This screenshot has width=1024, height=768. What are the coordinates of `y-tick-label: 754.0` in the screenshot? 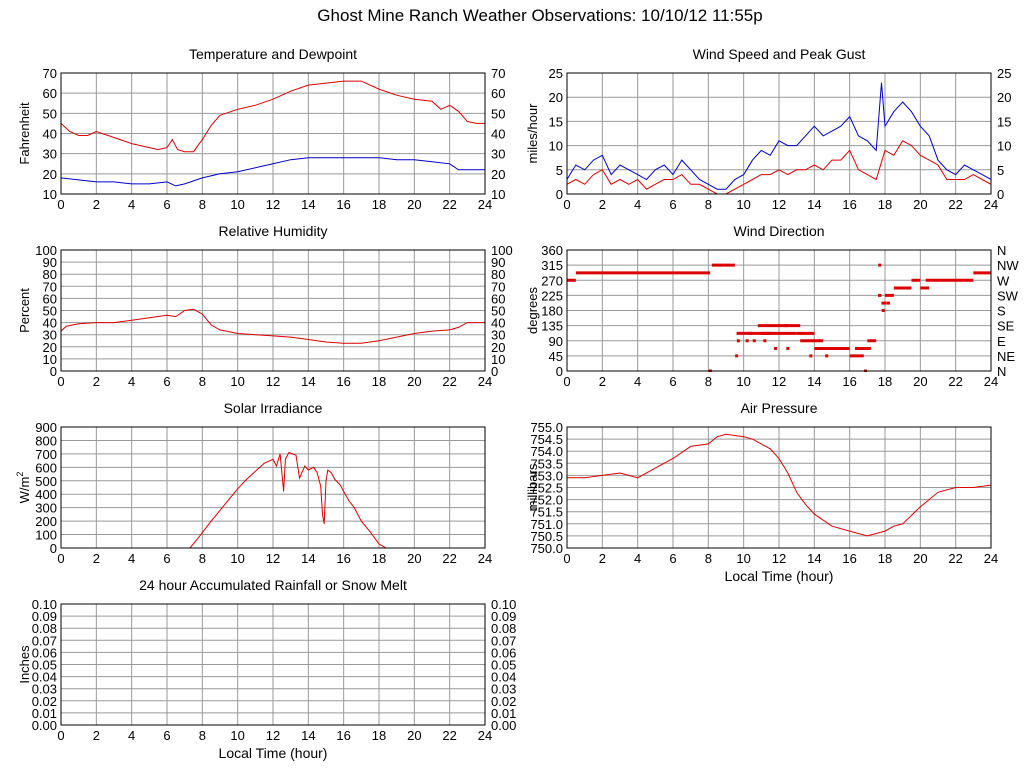 It's located at (546, 451).